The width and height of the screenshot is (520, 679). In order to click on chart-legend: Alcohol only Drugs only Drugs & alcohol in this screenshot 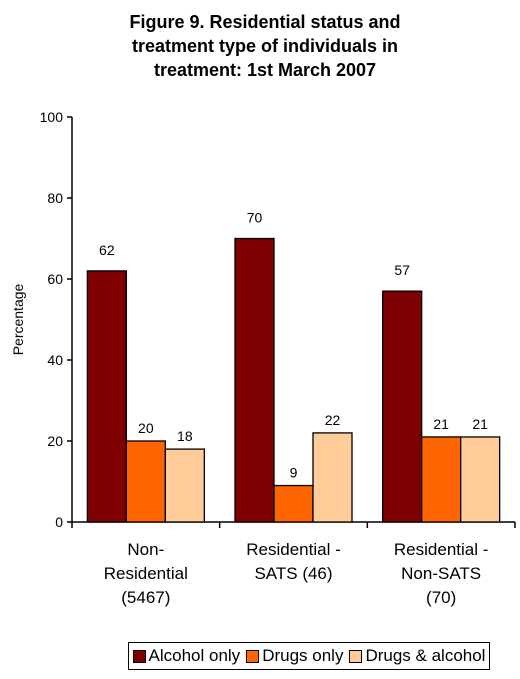, I will do `click(309, 656)`.